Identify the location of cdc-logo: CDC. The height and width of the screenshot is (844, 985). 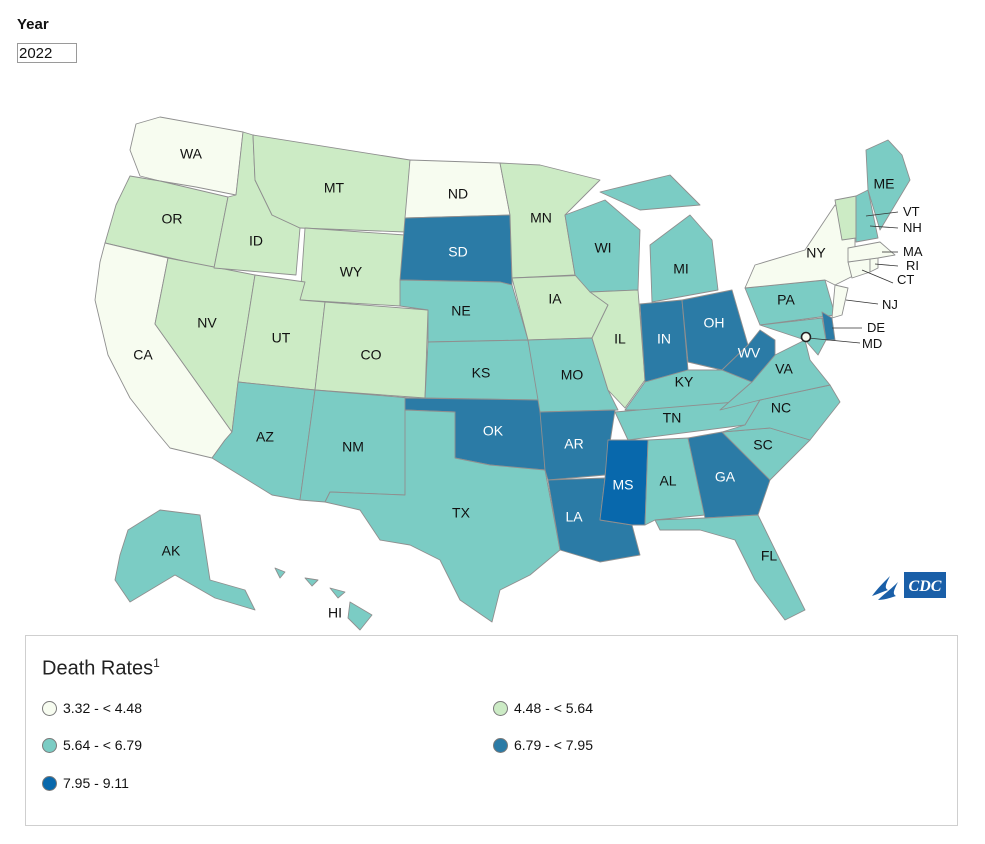
(908, 588).